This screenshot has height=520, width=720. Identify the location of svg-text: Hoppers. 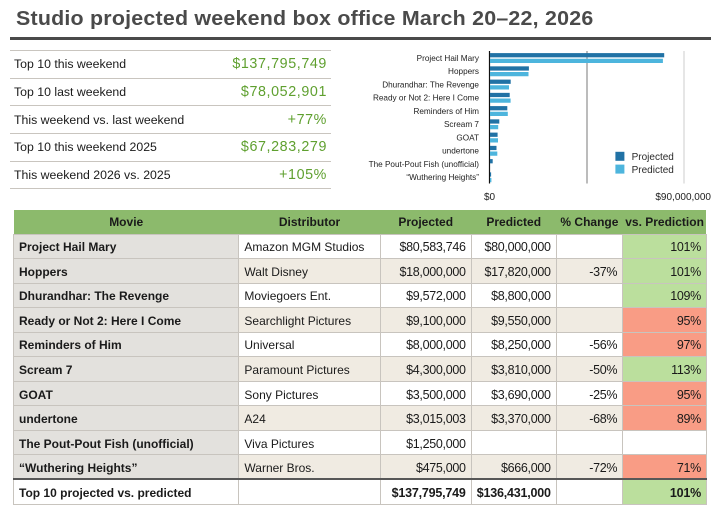
(463, 71).